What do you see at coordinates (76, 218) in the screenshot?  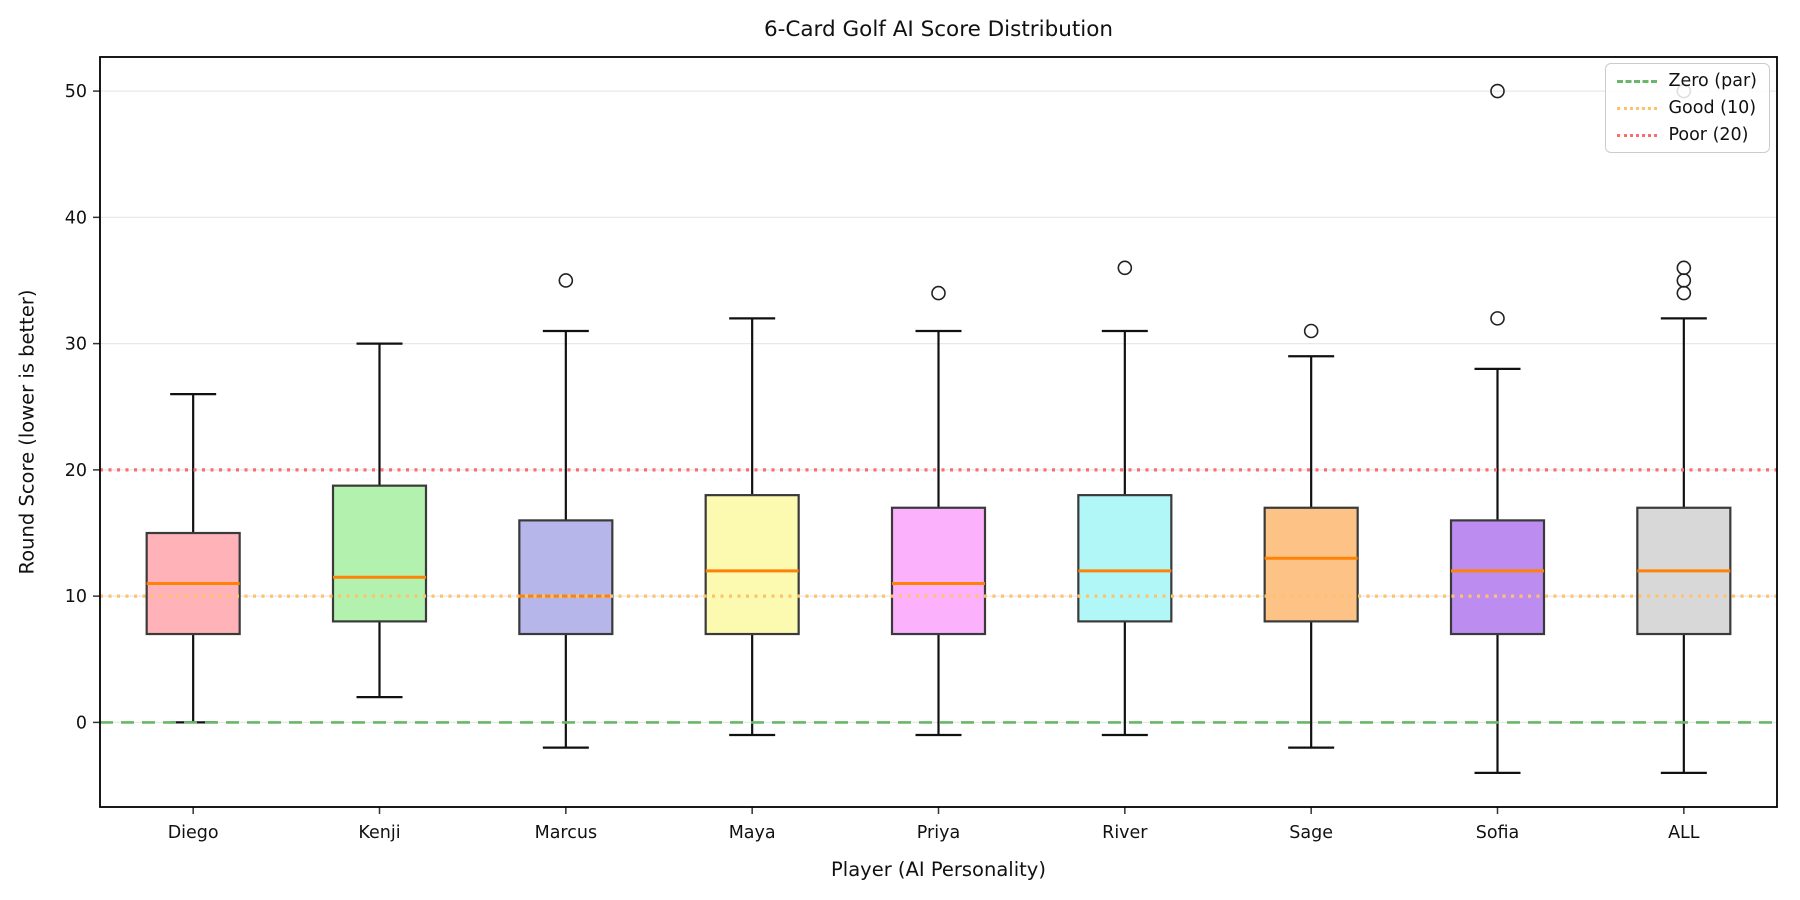 I see `y-tick-label: 40` at bounding box center [76, 218].